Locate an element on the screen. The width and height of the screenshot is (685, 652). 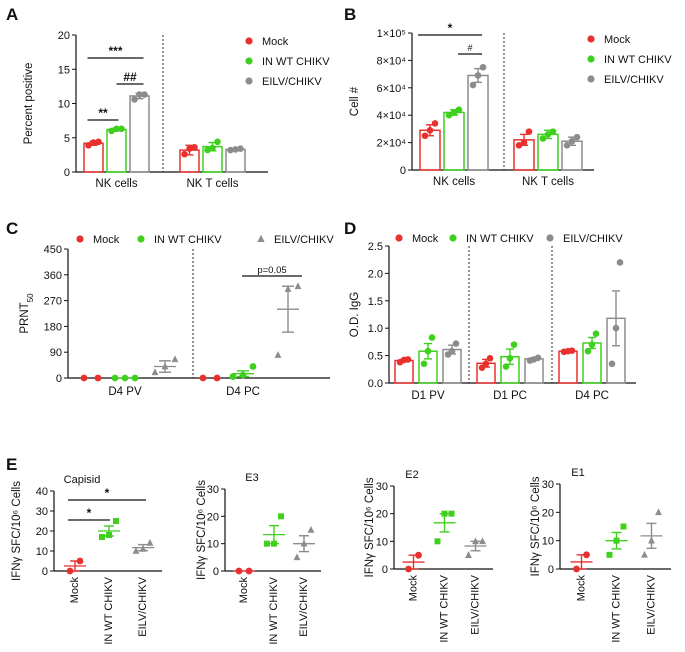
x-category-label: NK T cells is located at coordinates (548, 182).